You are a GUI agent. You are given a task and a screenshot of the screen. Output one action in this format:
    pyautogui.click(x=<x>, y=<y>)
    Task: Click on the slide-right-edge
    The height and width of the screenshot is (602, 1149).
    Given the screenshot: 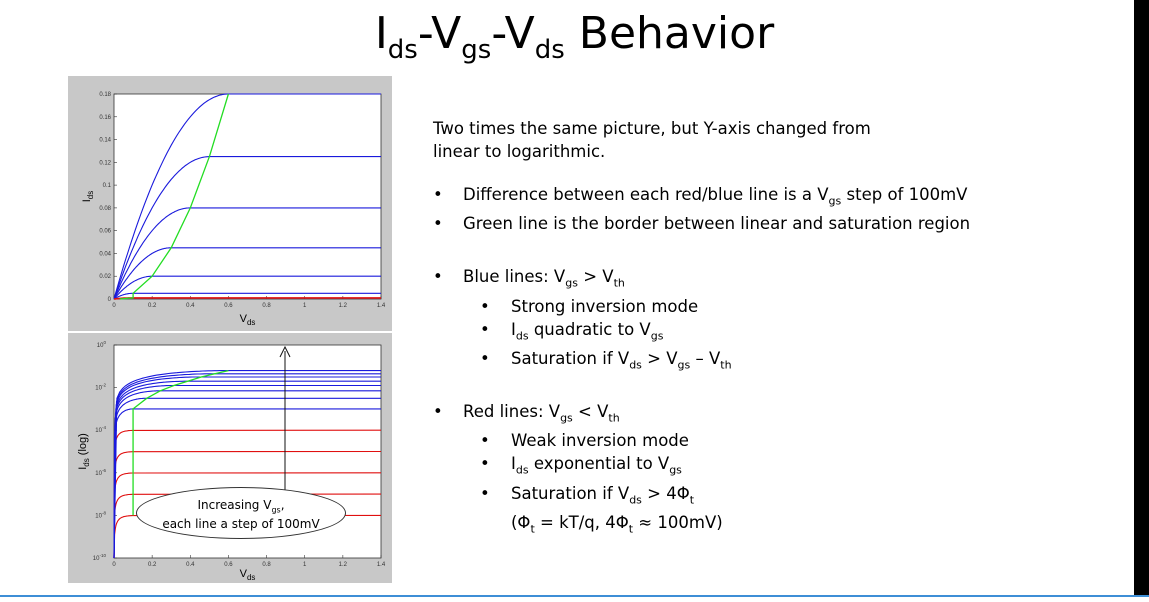 What is the action you would take?
    pyautogui.click(x=1141, y=297)
    